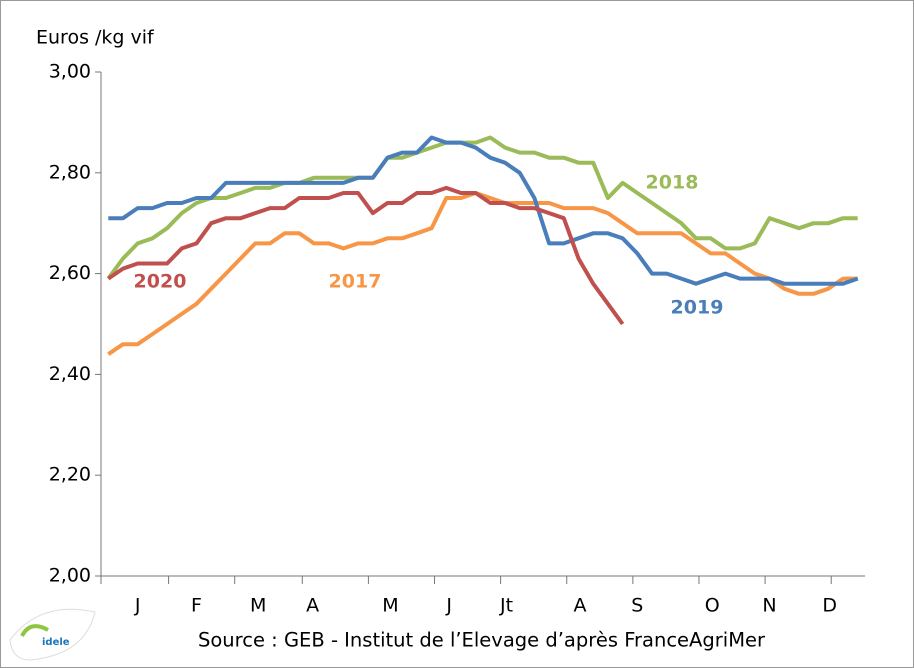 This screenshot has height=668, width=914. I want to click on y-tick-label: 3,00, so click(70, 72).